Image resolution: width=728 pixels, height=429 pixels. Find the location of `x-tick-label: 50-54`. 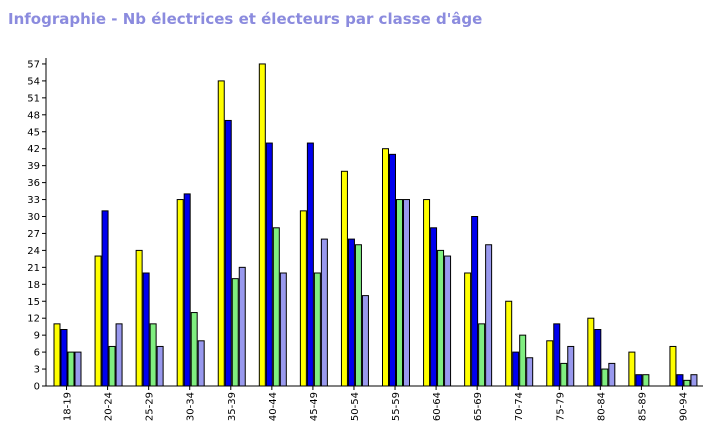

x-tick-label: 50-54 is located at coordinates (355, 406).